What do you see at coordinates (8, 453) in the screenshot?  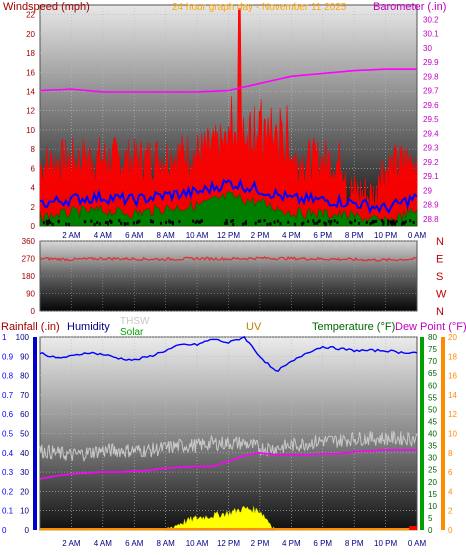 I see `rain-tick-label: 0.4` at bounding box center [8, 453].